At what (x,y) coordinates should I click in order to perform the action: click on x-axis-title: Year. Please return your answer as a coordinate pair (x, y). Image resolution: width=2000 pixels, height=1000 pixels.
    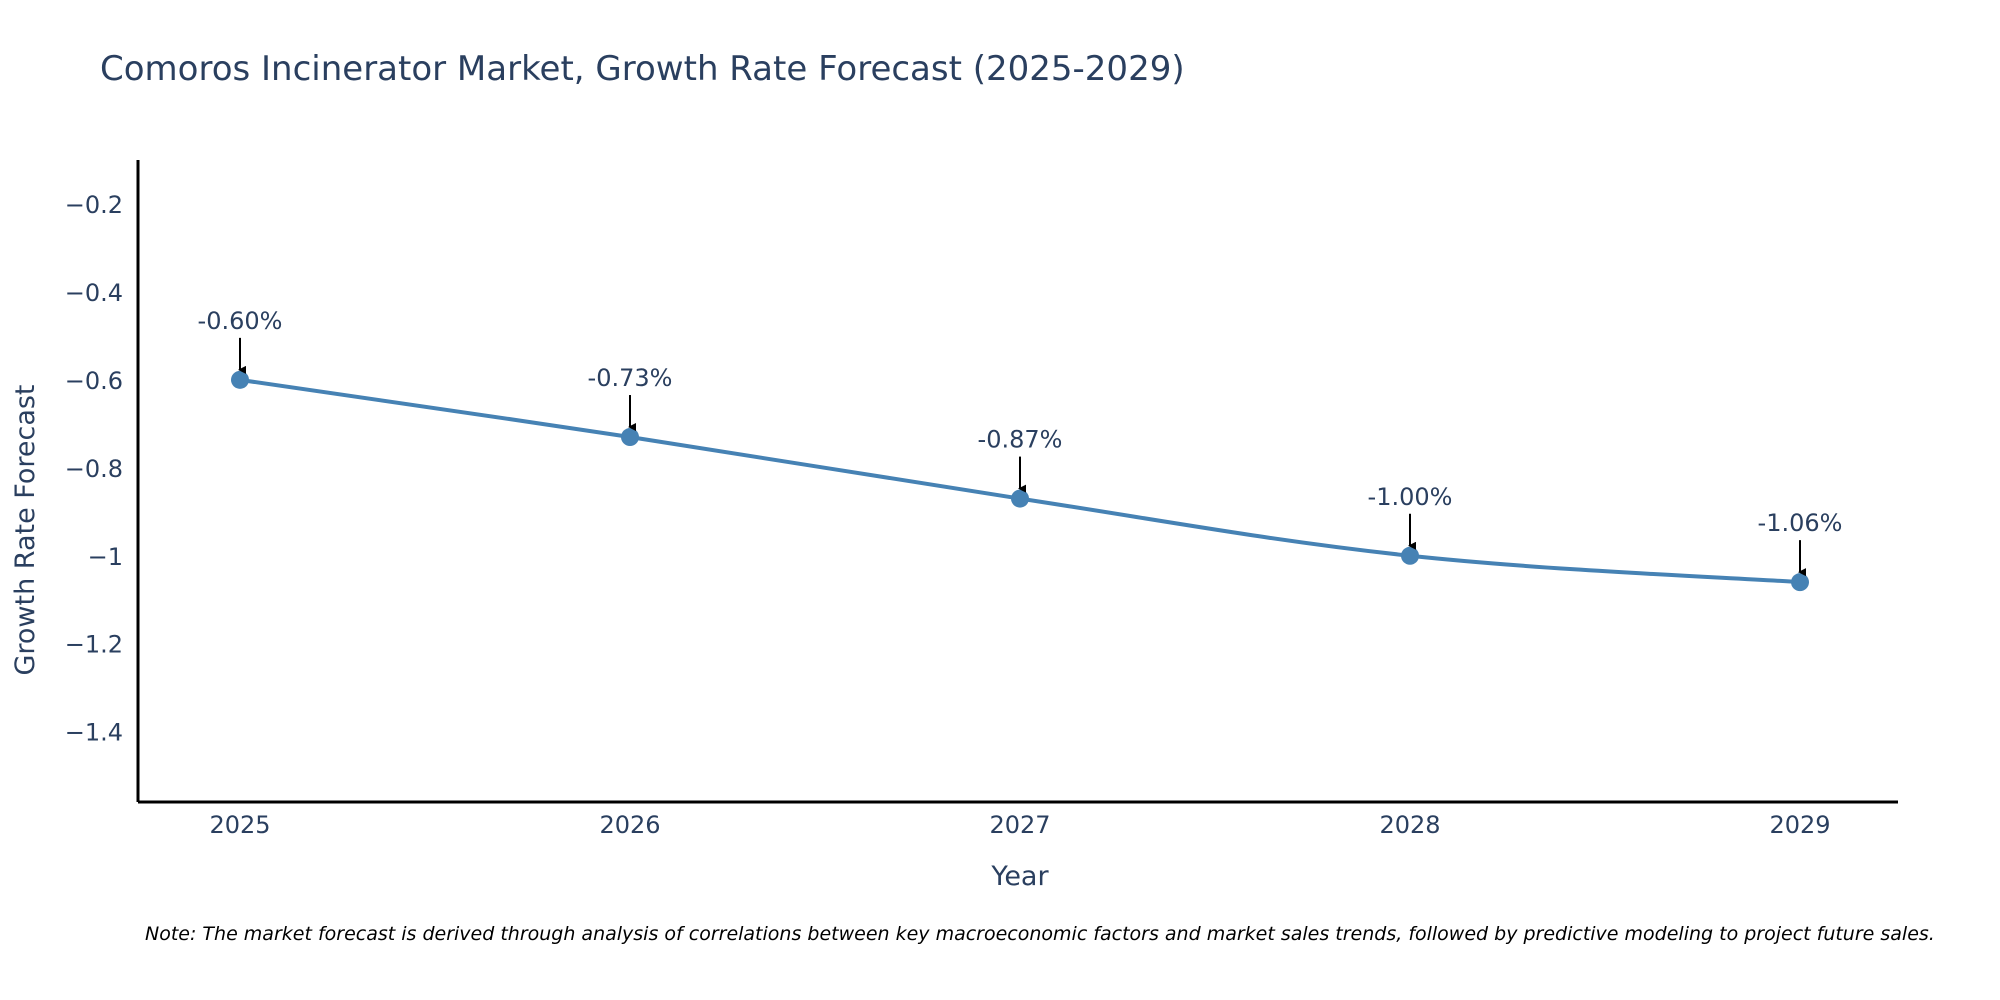
    Looking at the image, I should click on (1019, 876).